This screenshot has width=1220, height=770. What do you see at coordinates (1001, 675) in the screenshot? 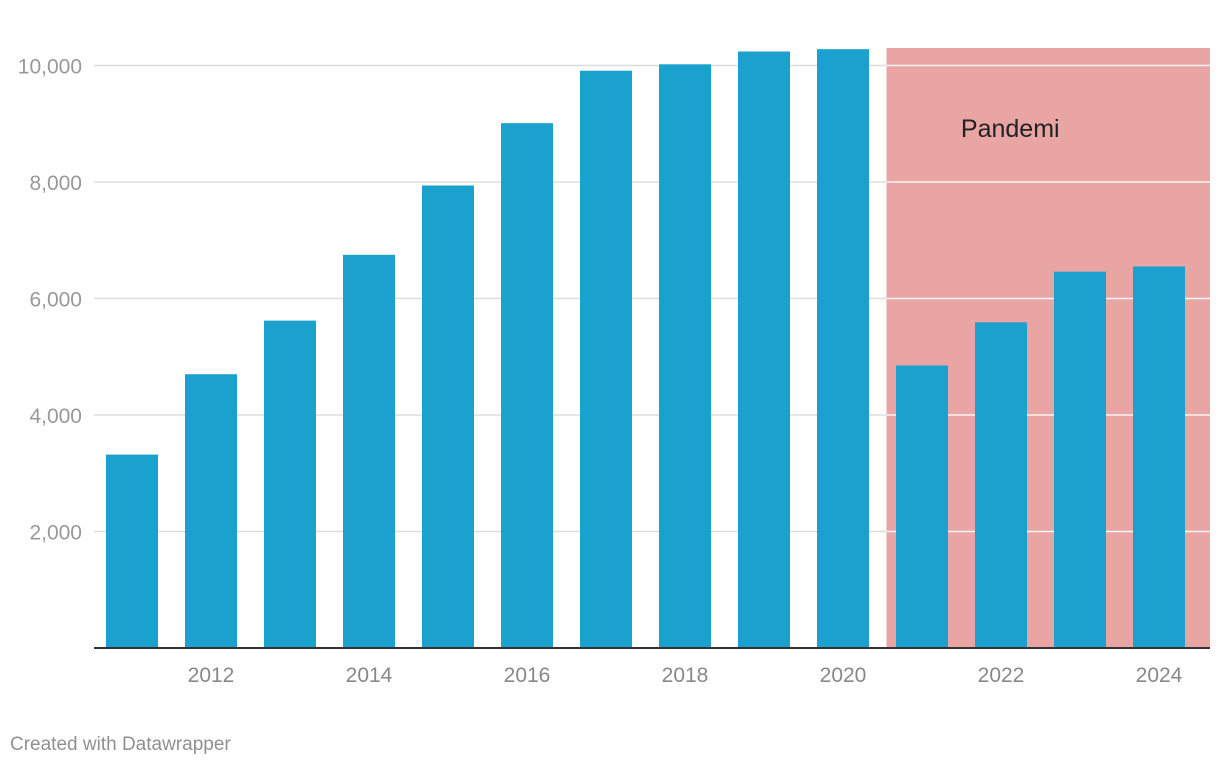
I see `x-tick-label: 2022` at bounding box center [1001, 675].